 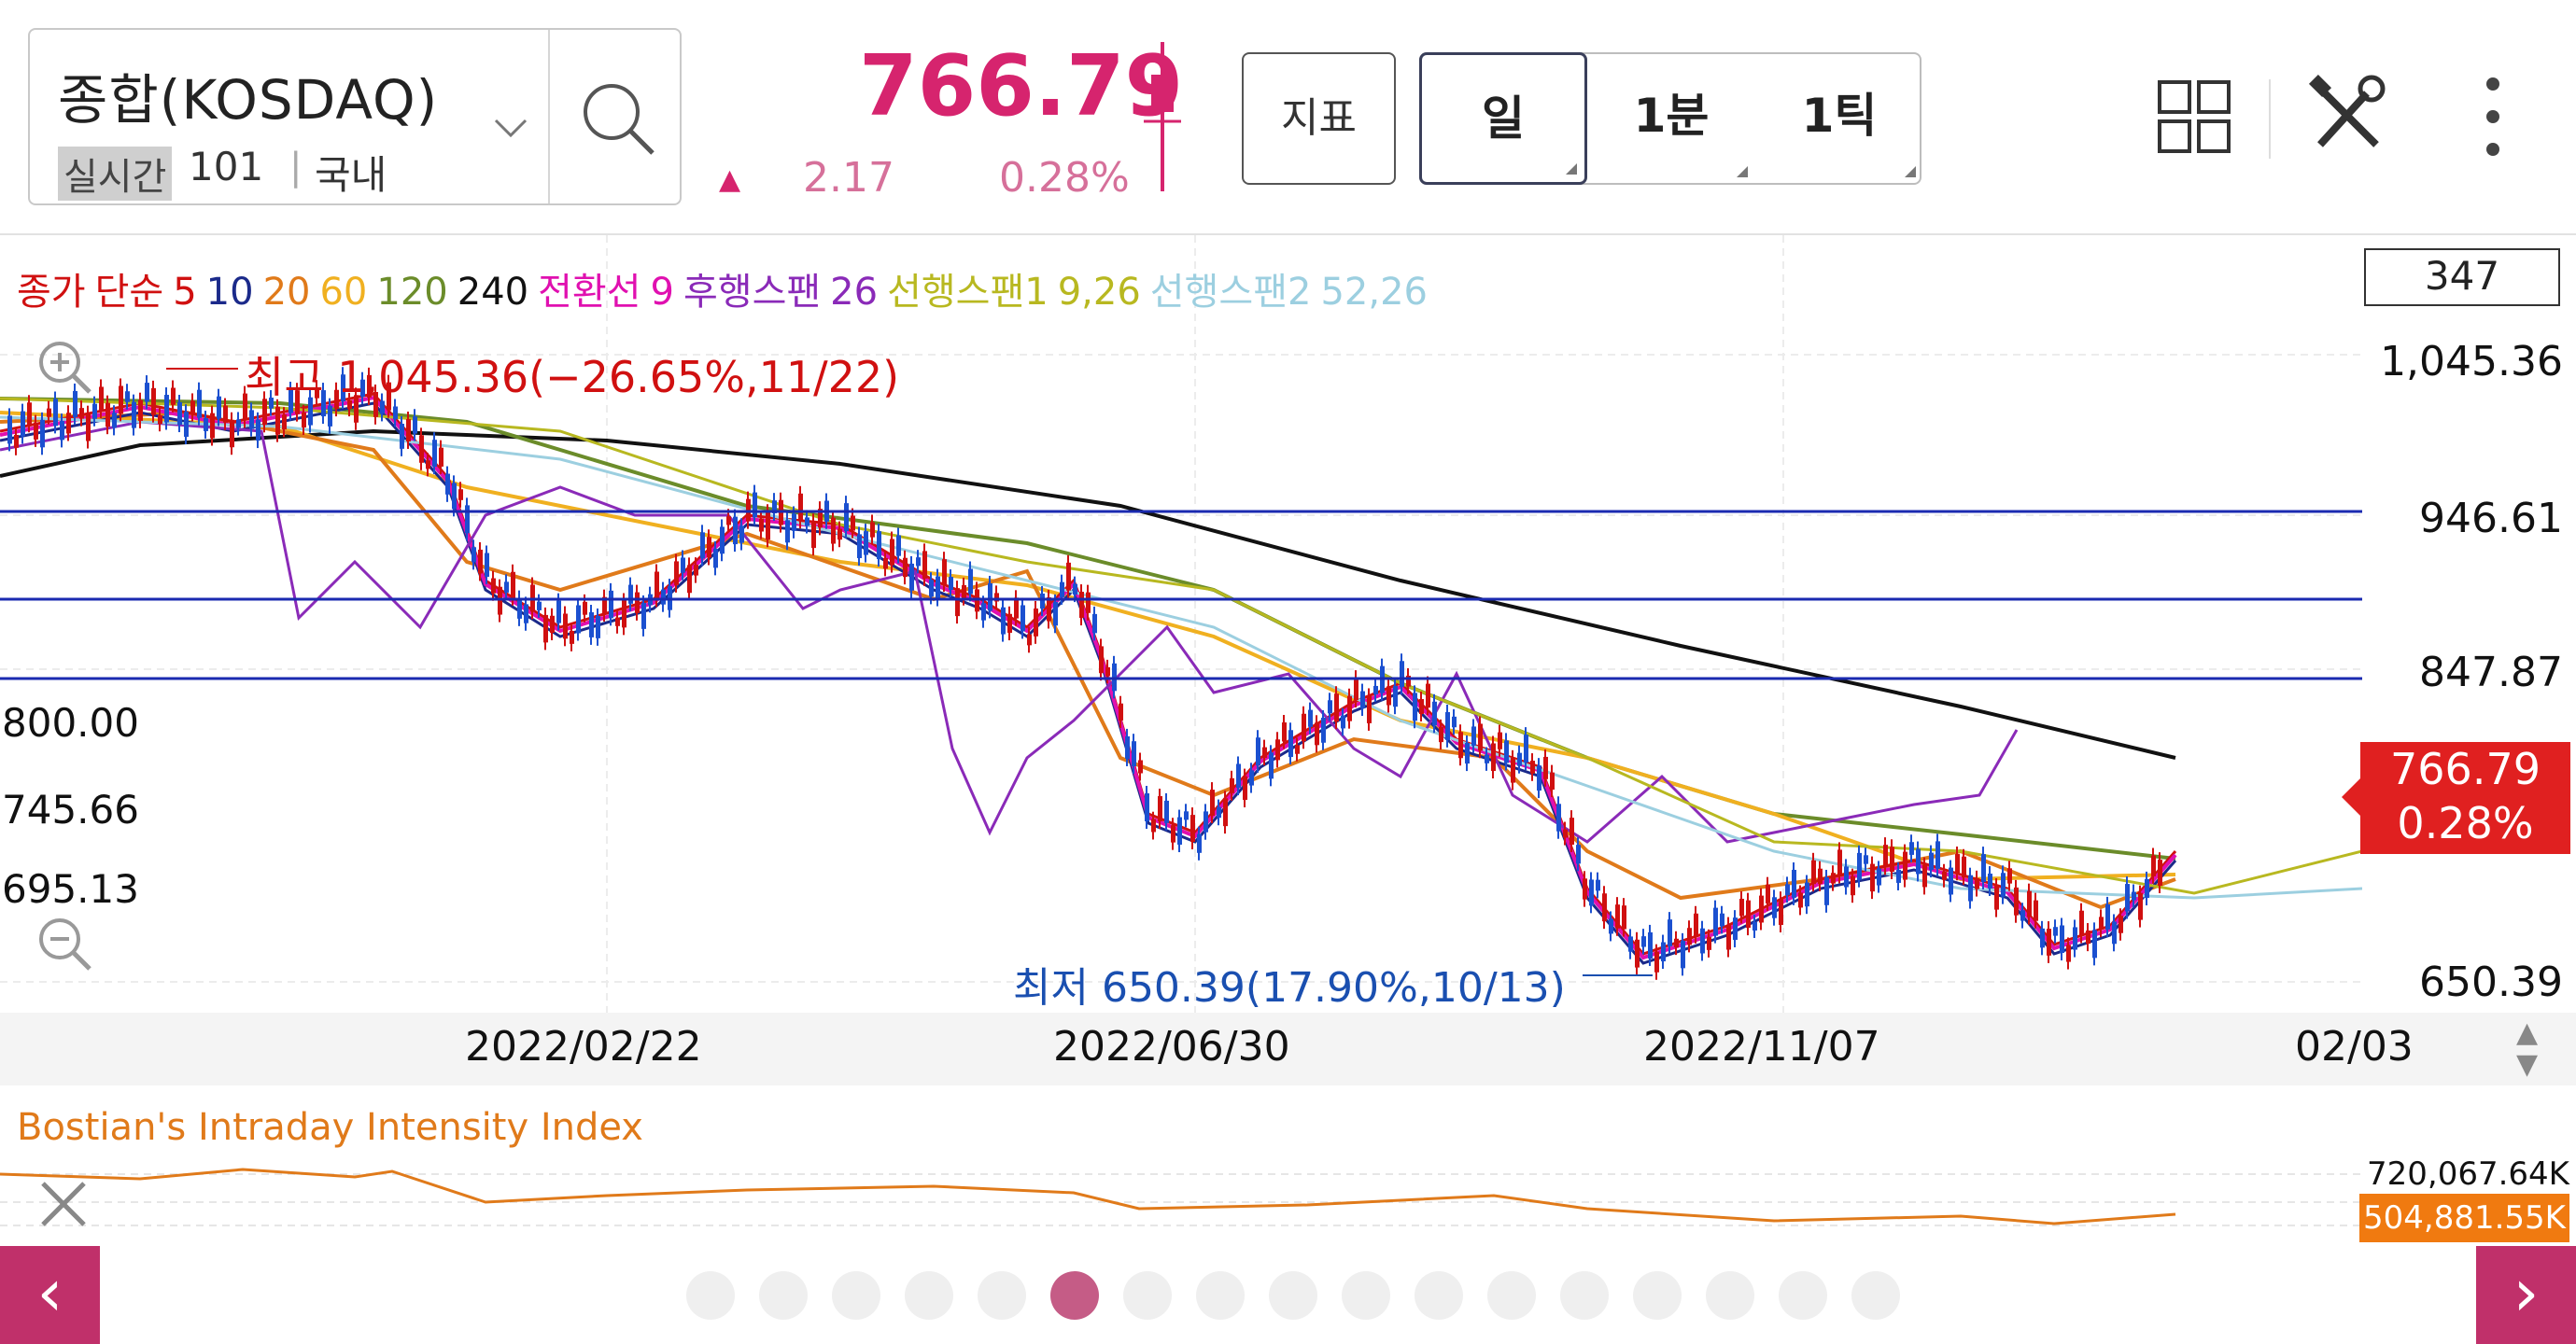 What do you see at coordinates (2493, 117) in the screenshot?
I see `more-options-icon` at bounding box center [2493, 117].